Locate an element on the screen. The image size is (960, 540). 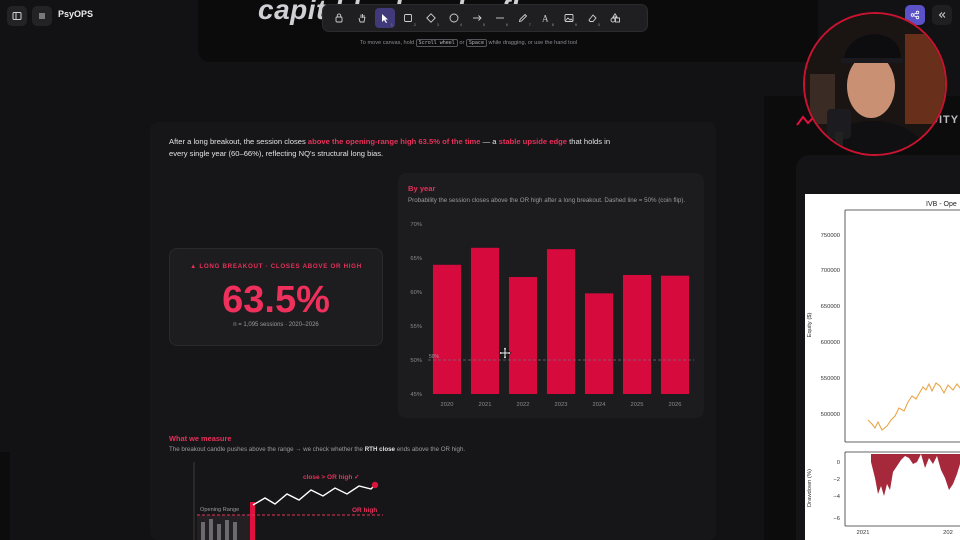
line-icon is located at coordinates (500, 18).